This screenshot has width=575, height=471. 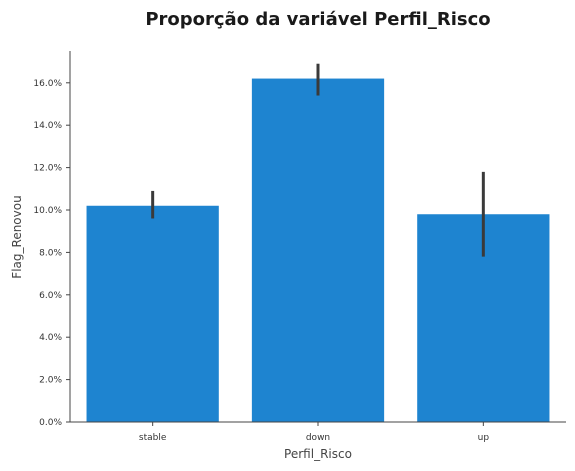 What do you see at coordinates (50, 423) in the screenshot?
I see `y-tick-label: 0.0%` at bounding box center [50, 423].